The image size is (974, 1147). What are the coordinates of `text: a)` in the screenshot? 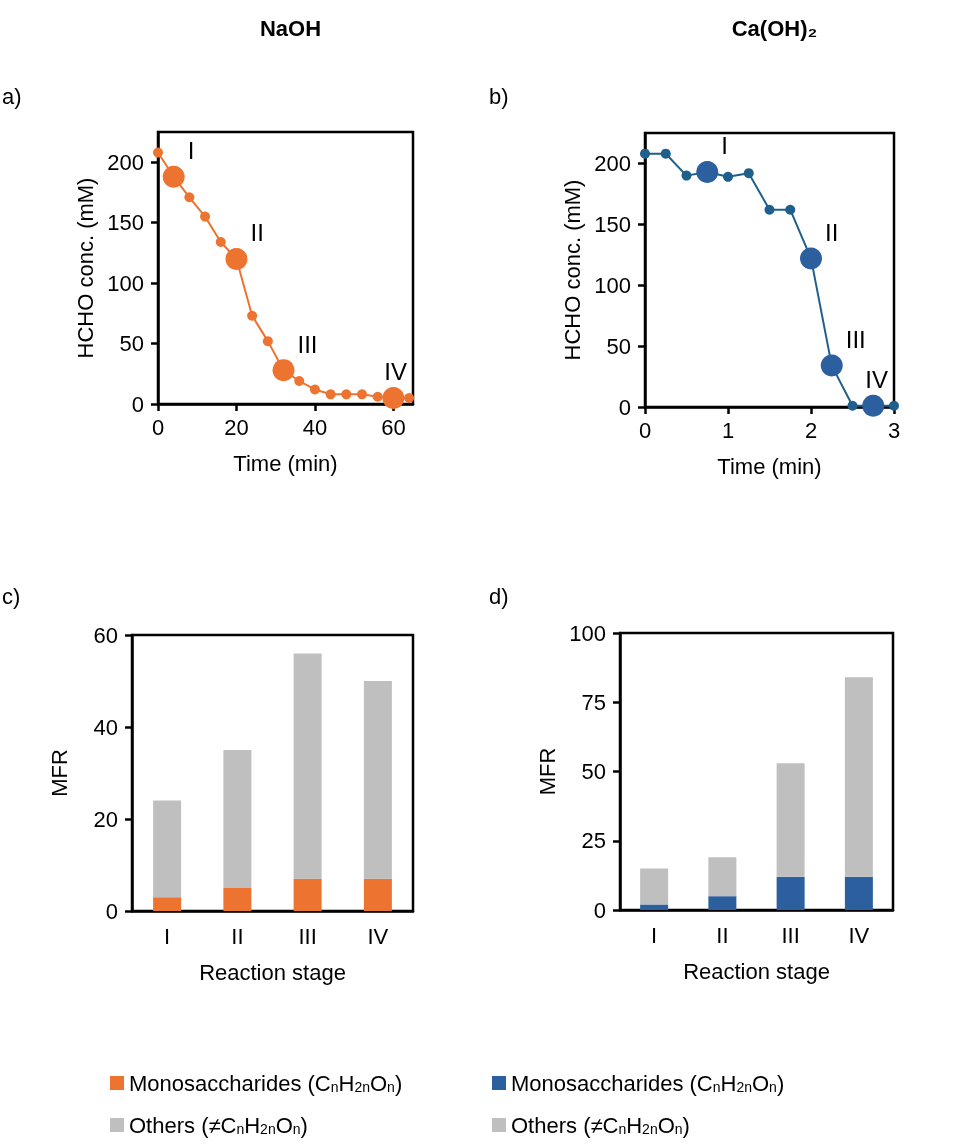 It's located at (12, 96).